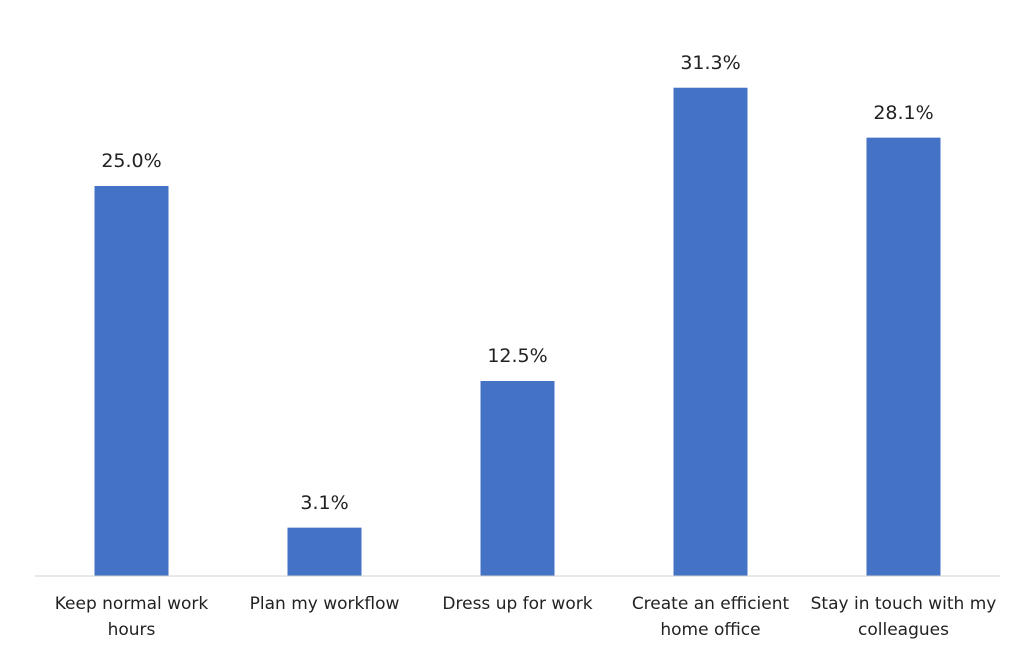 The image size is (1024, 661). Describe the element at coordinates (903, 617) in the screenshot. I see `x-tick-label: Stay in touch with my colleagues` at that location.